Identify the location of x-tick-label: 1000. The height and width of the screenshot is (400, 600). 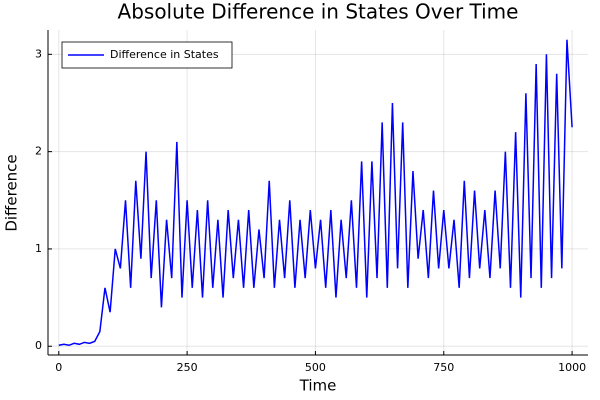
(572, 367).